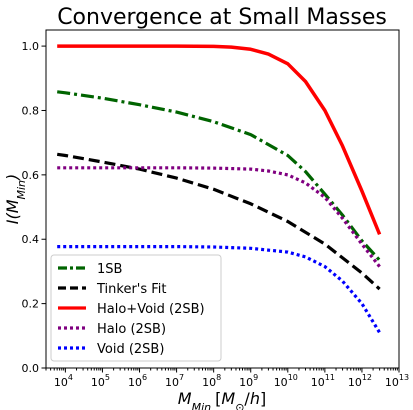 The height and width of the screenshot is (410, 413). Describe the element at coordinates (248, 381) in the screenshot. I see `x-tick-label: 10⁹` at that location.